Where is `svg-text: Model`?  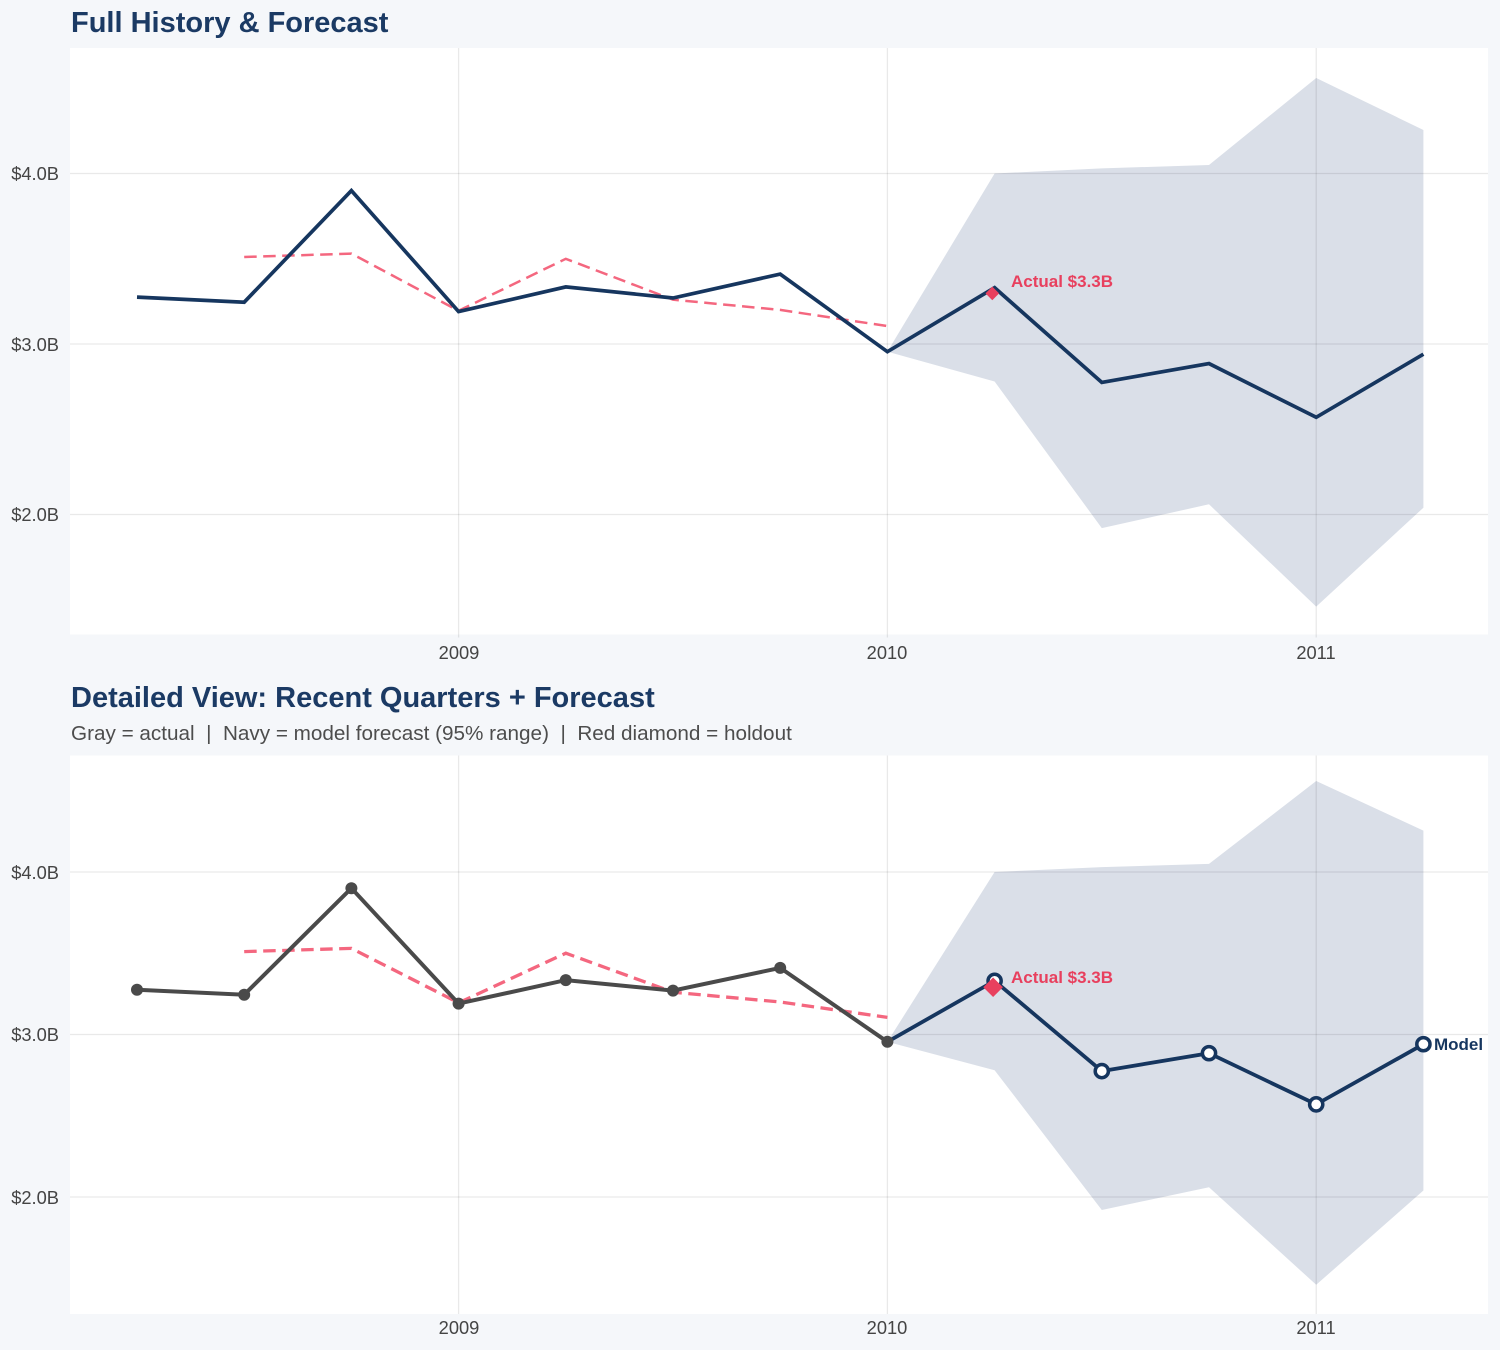 svg-text: Model is located at coordinates (1458, 1044).